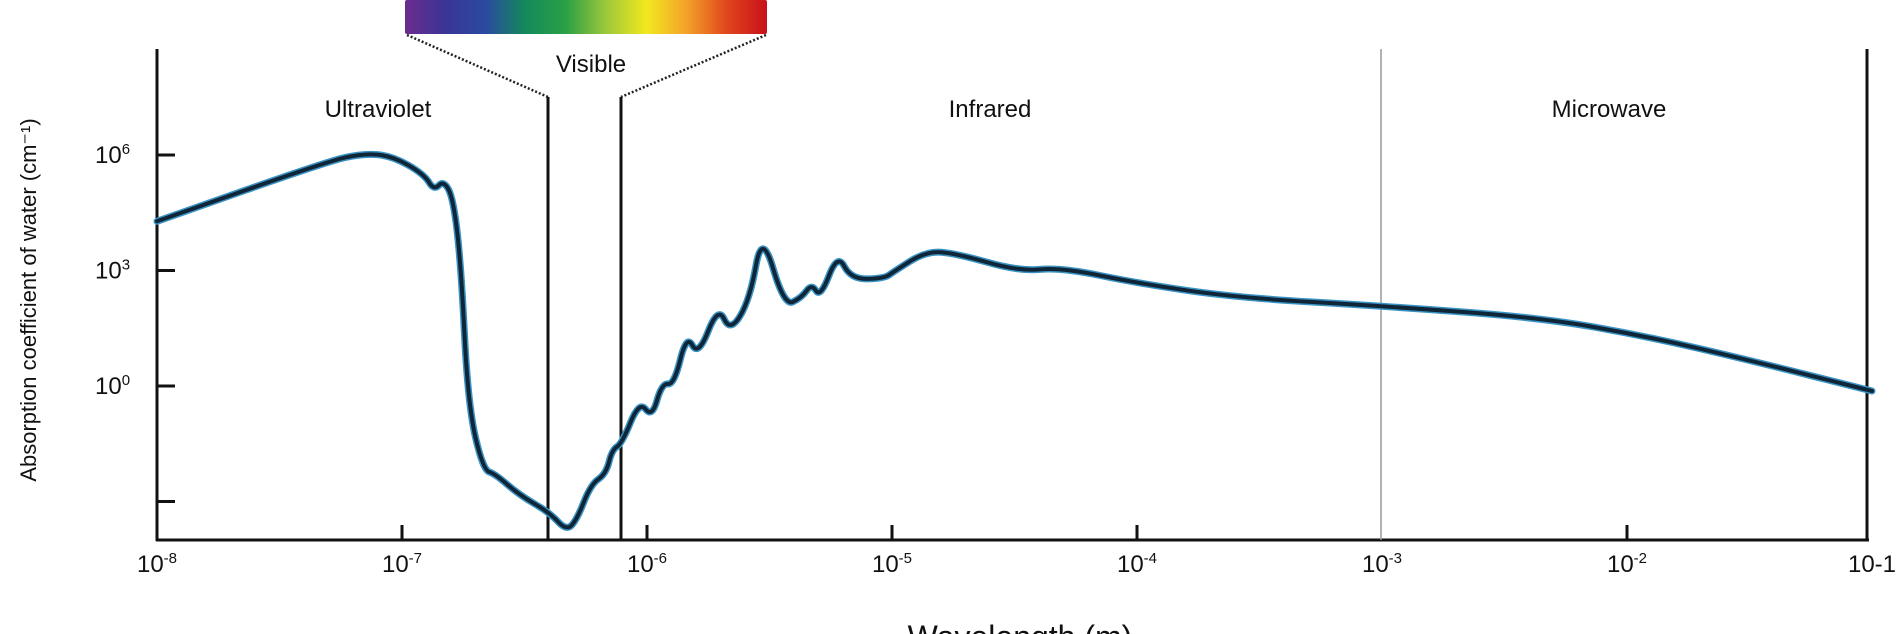  What do you see at coordinates (28, 299) in the screenshot?
I see `y-axis-title: Absorption coefficient of water (cm⁻¹)` at bounding box center [28, 299].